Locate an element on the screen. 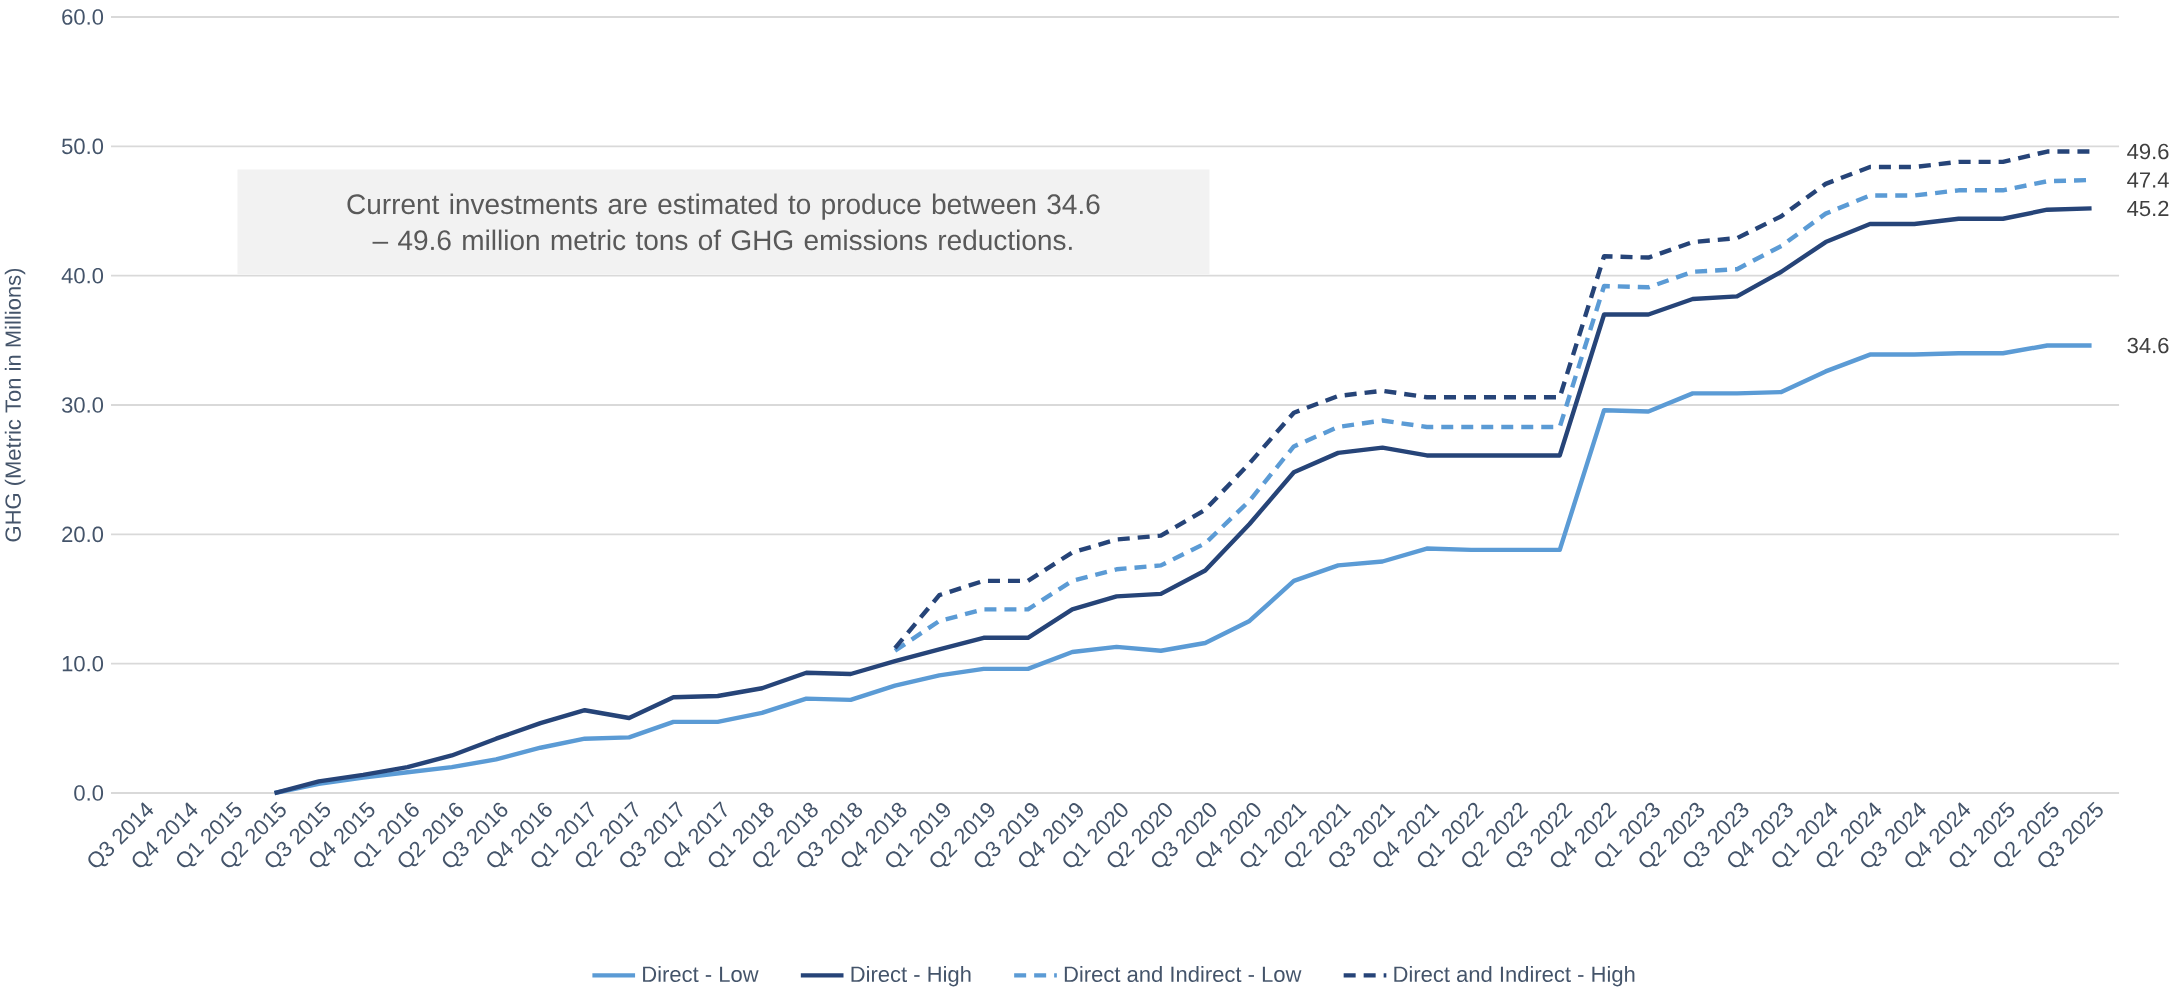 The height and width of the screenshot is (998, 2171). y-tick-label: 10.0 is located at coordinates (83, 663).